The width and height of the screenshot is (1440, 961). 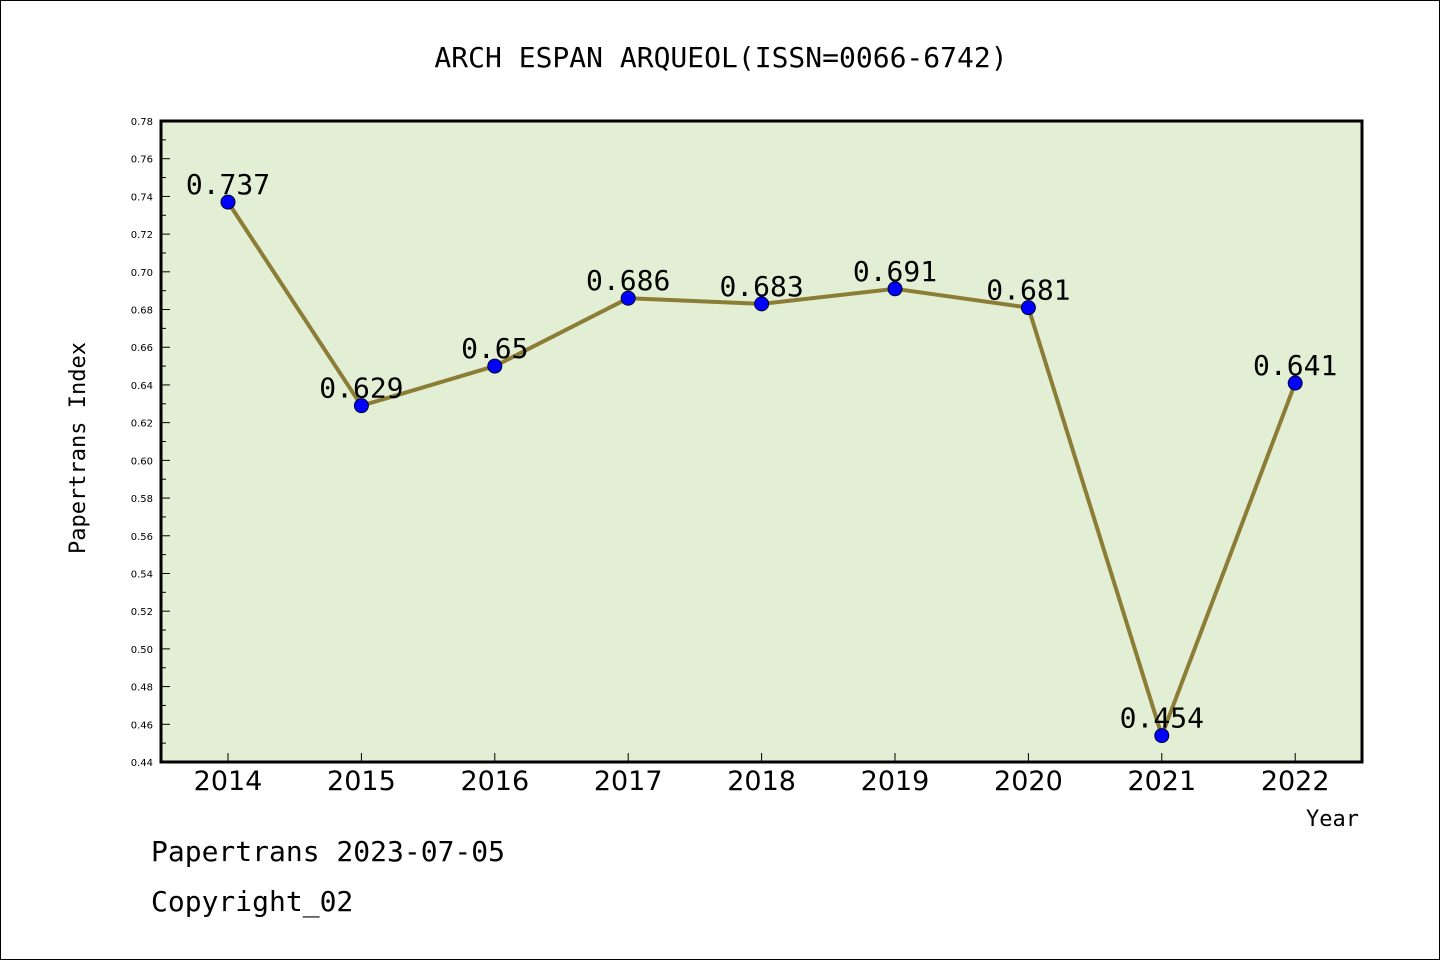 I want to click on y-tick-label: 0.74, so click(x=142, y=197).